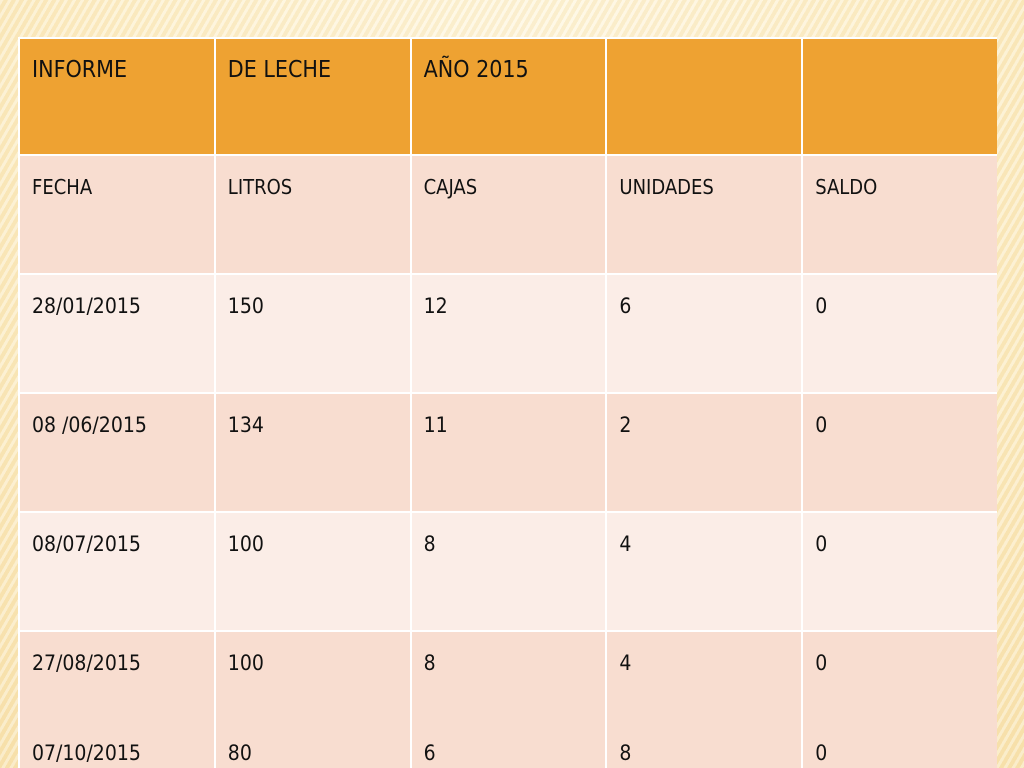 This screenshot has height=768, width=1024. Describe the element at coordinates (625, 753) in the screenshot. I see `cell-unidades-line-2: 8` at that location.